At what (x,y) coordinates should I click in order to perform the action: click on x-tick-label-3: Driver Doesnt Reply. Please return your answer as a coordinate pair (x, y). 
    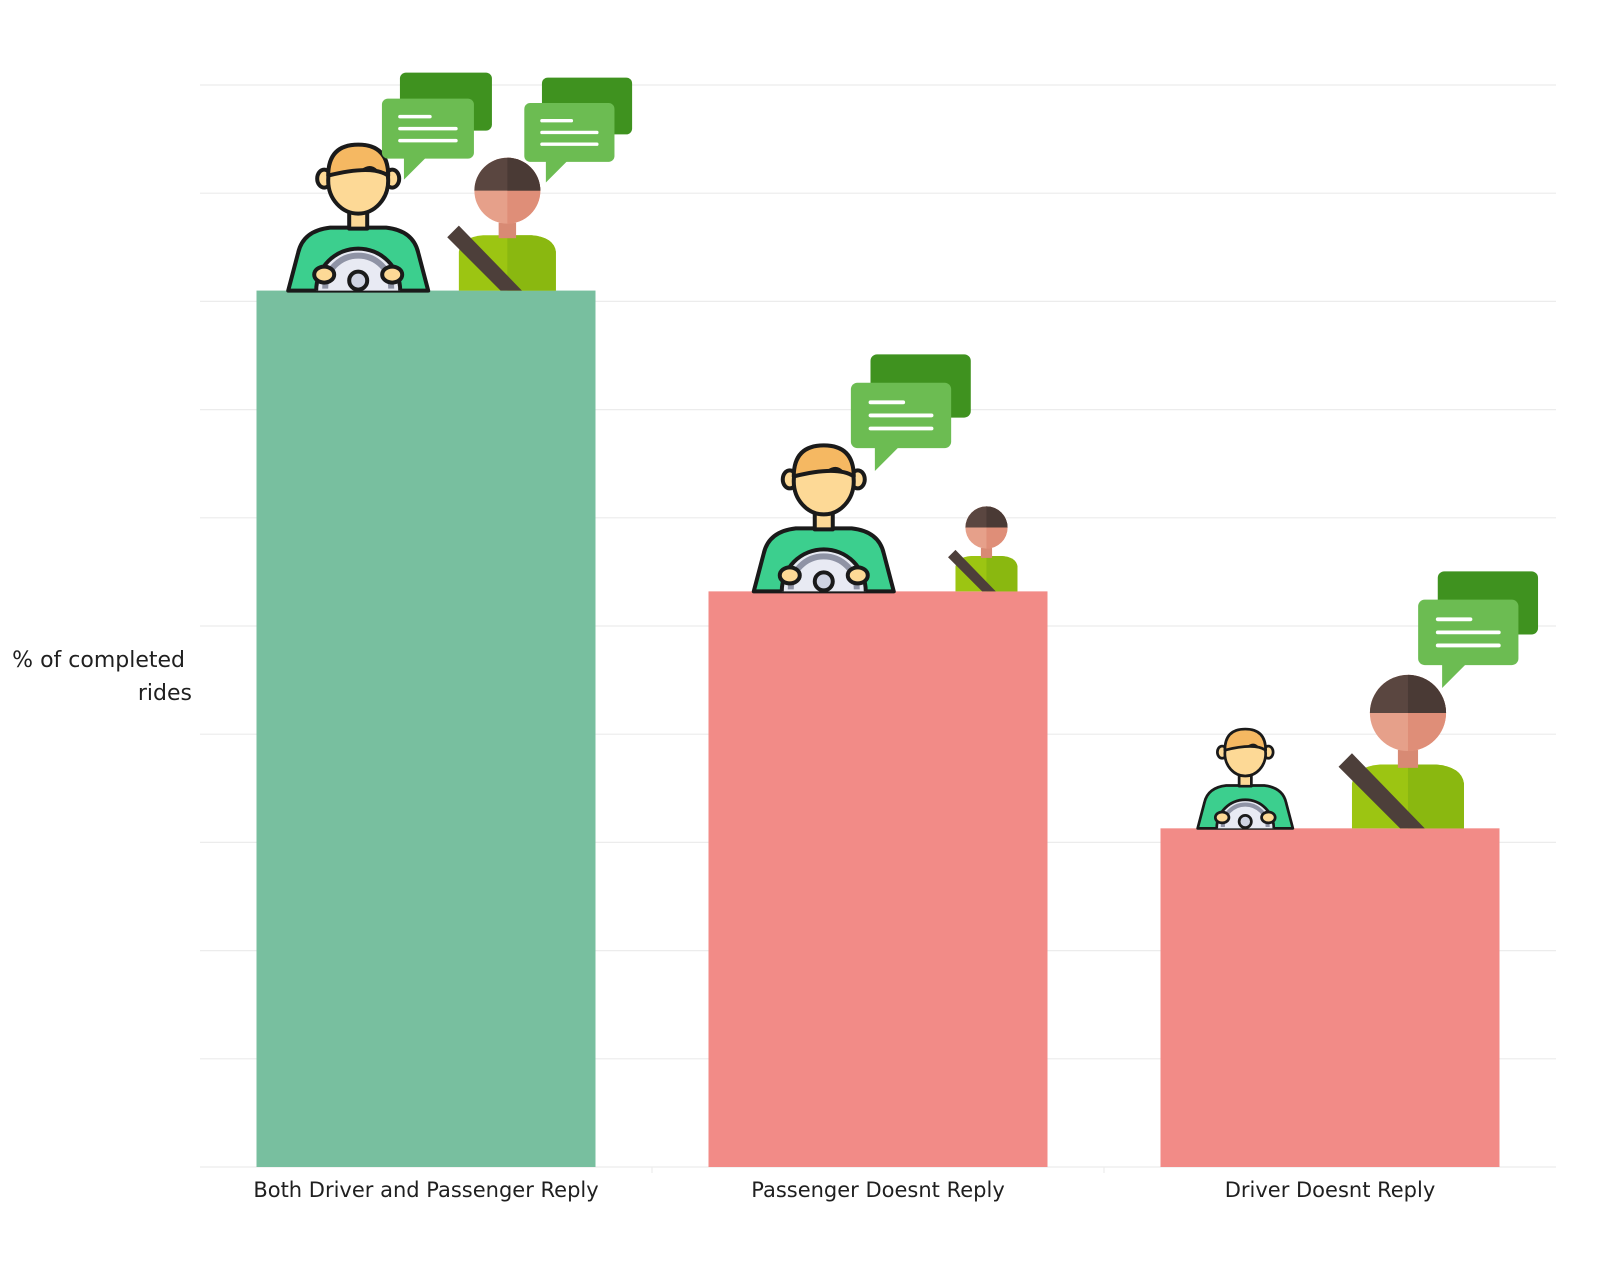
    Looking at the image, I should click on (1330, 1190).